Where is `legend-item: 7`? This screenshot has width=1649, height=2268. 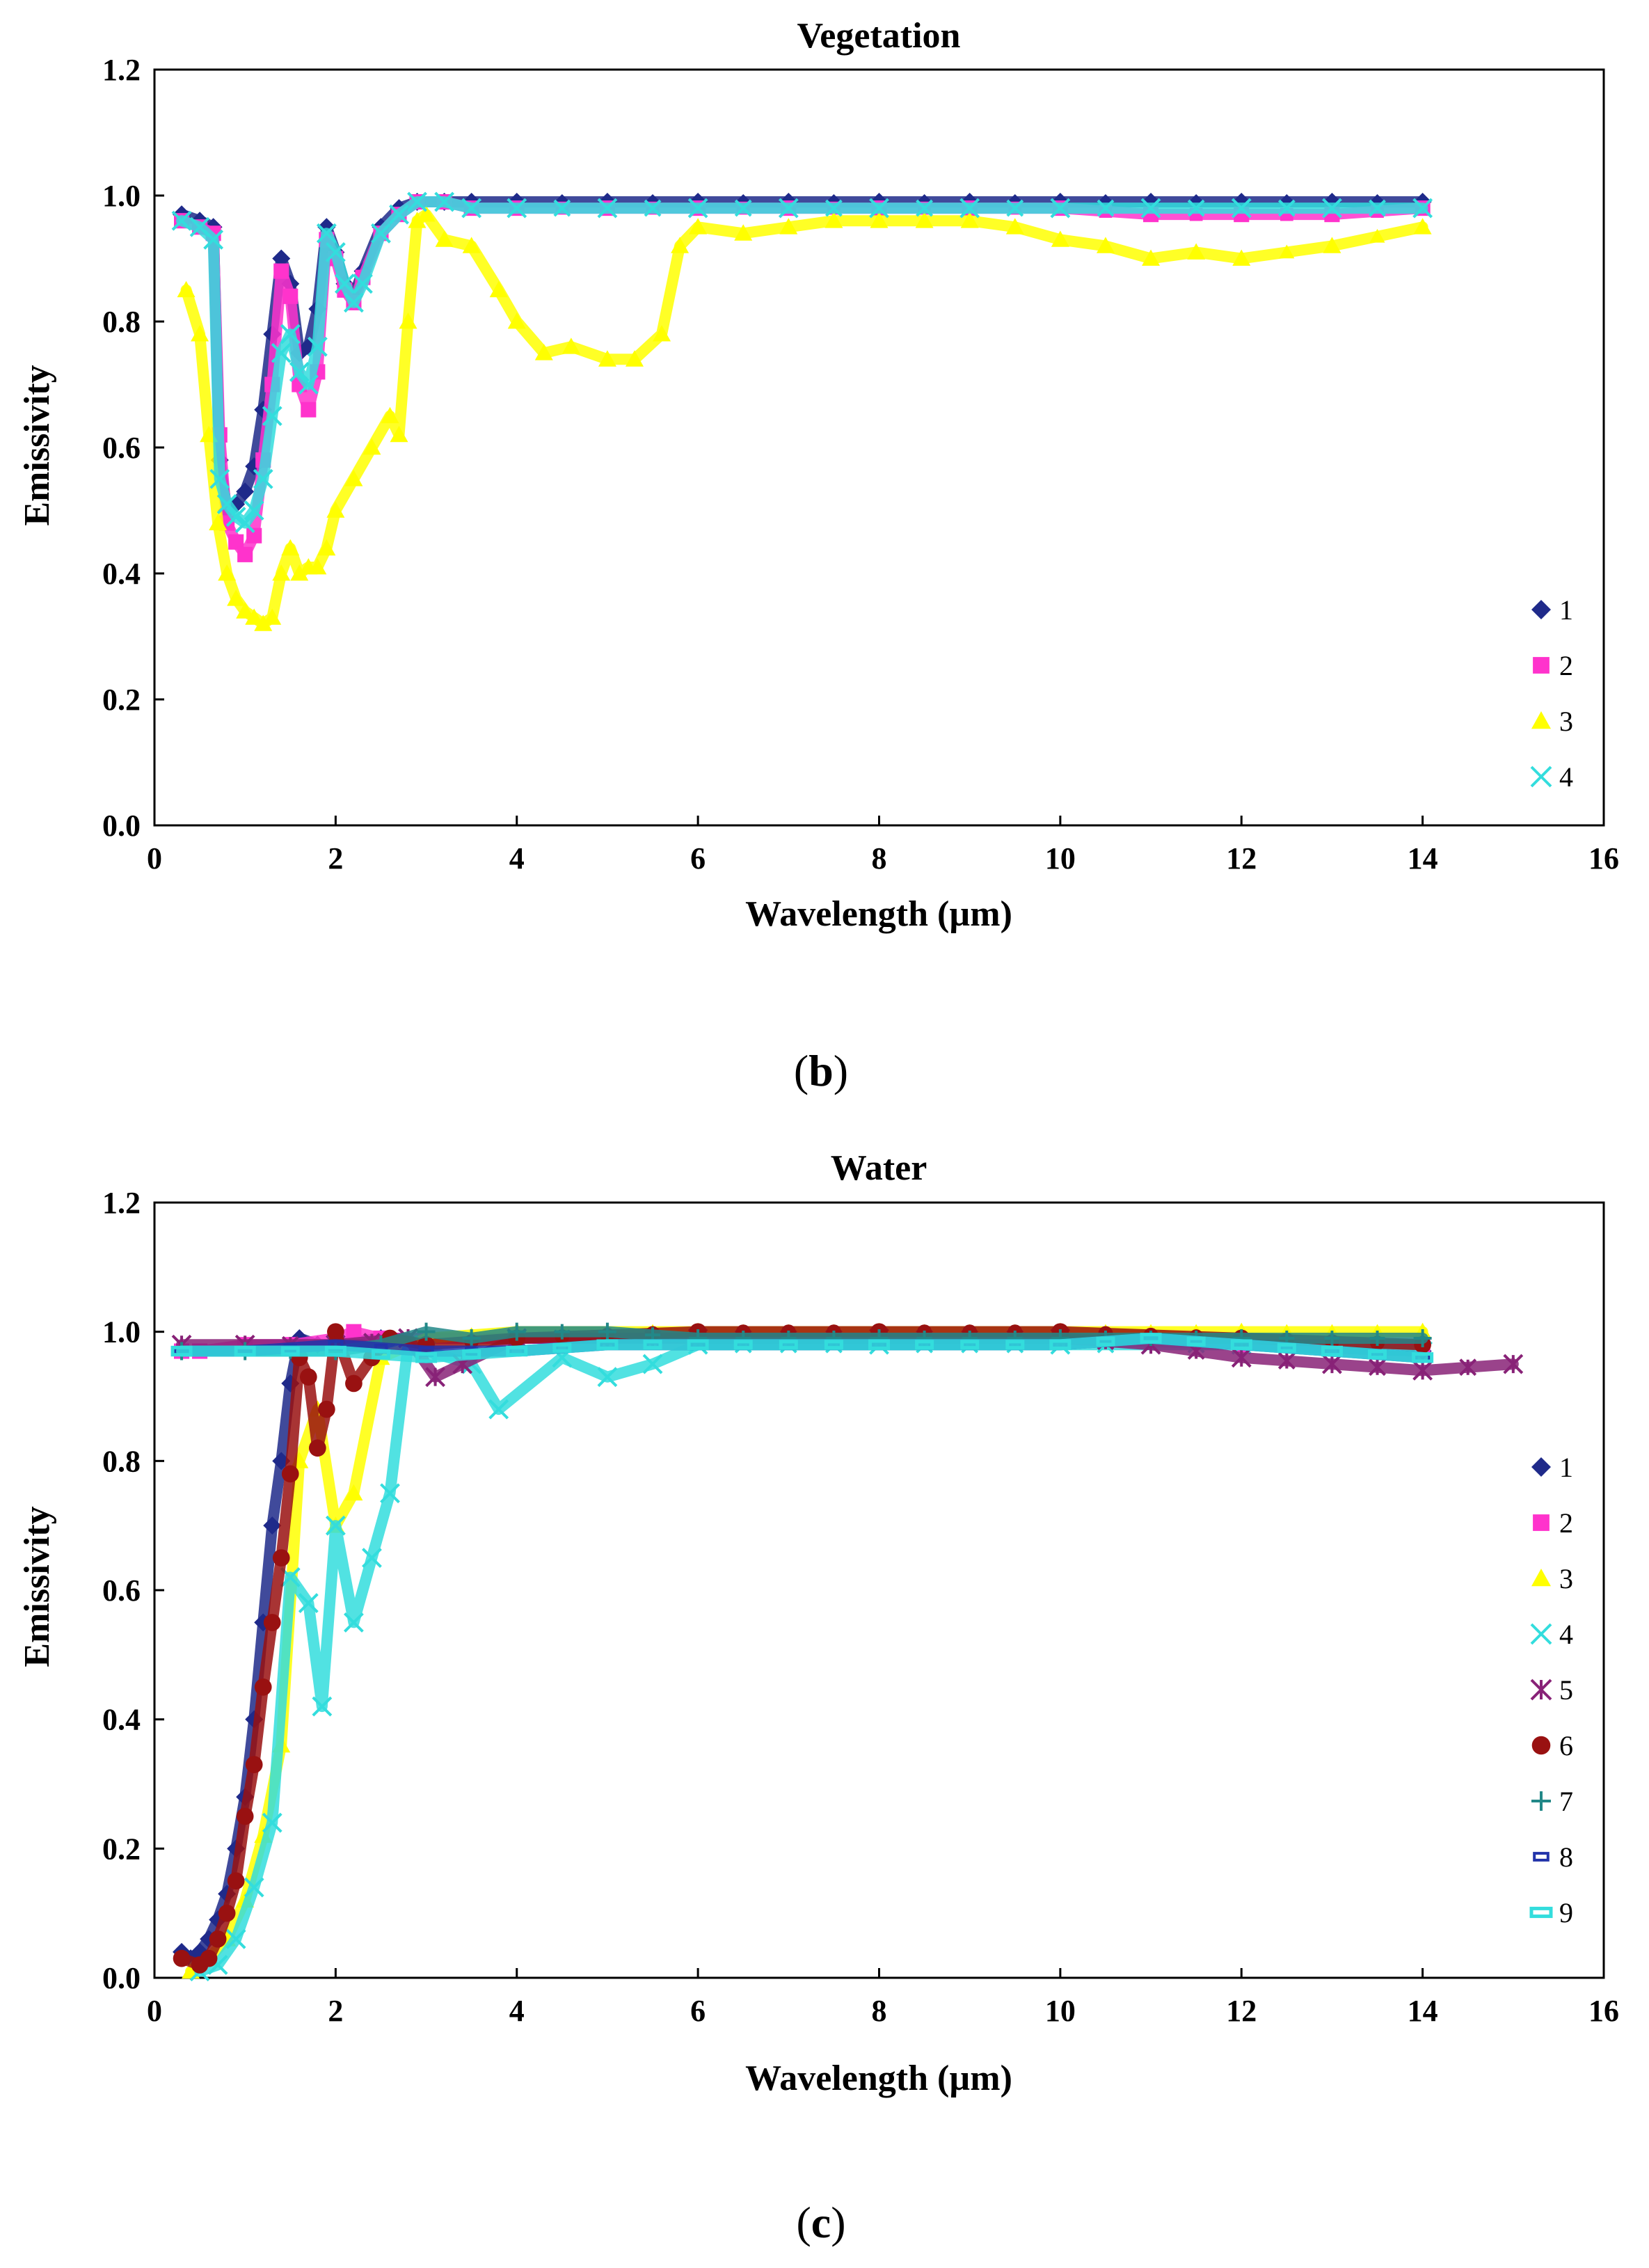 legend-item: 7 is located at coordinates (1552, 1802).